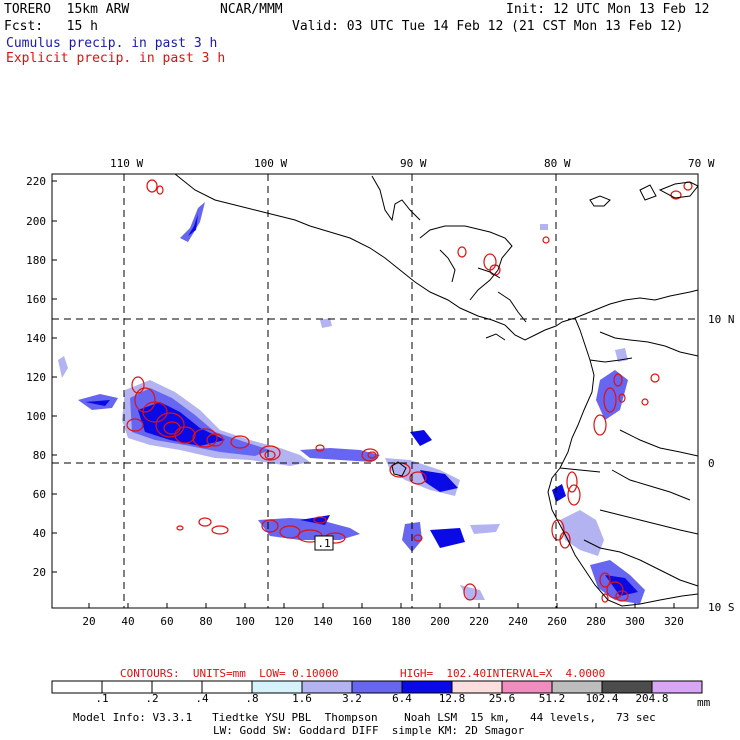 Image resolution: width=740 pixels, height=740 pixels. What do you see at coordinates (126, 163) in the screenshot?
I see `lon-label-110w: 110 W` at bounding box center [126, 163].